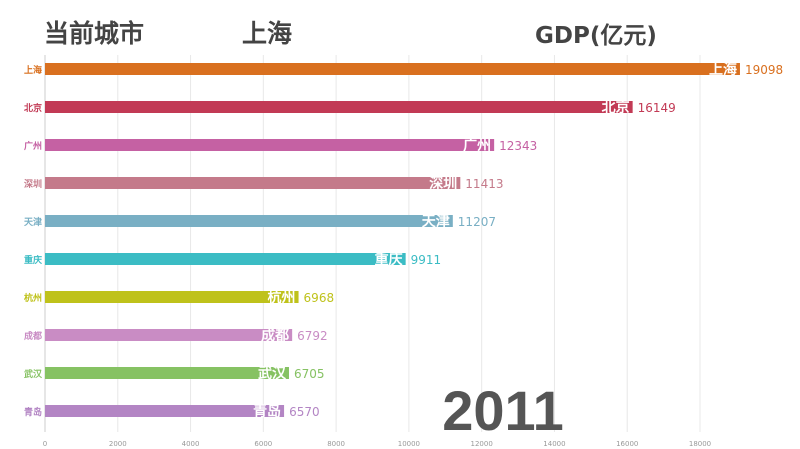 The height and width of the screenshot is (449, 800). I want to click on category-label: 天津, so click(33, 222).